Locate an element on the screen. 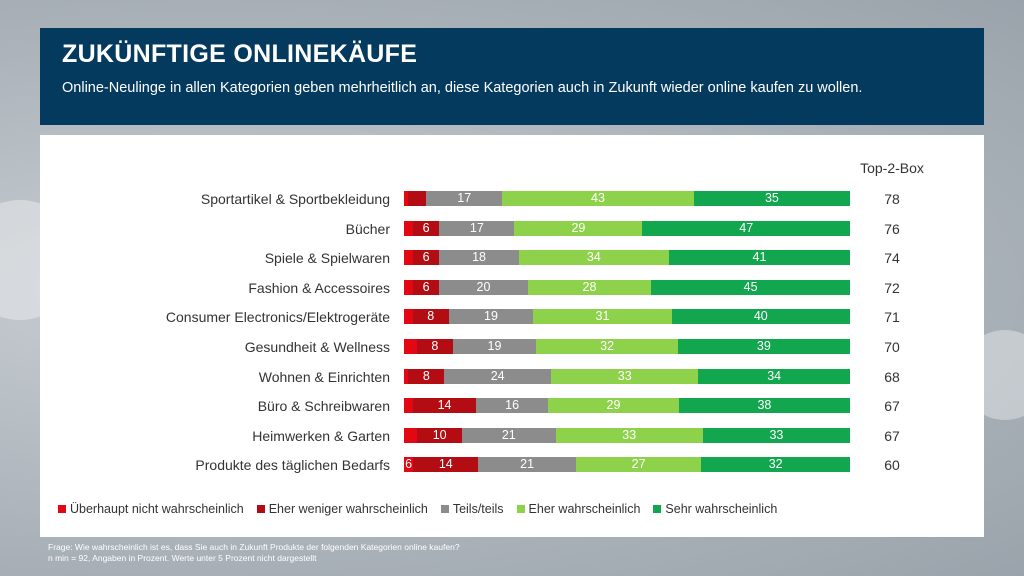 The height and width of the screenshot is (576, 1024). category-label: Bücher is located at coordinates (367, 228).